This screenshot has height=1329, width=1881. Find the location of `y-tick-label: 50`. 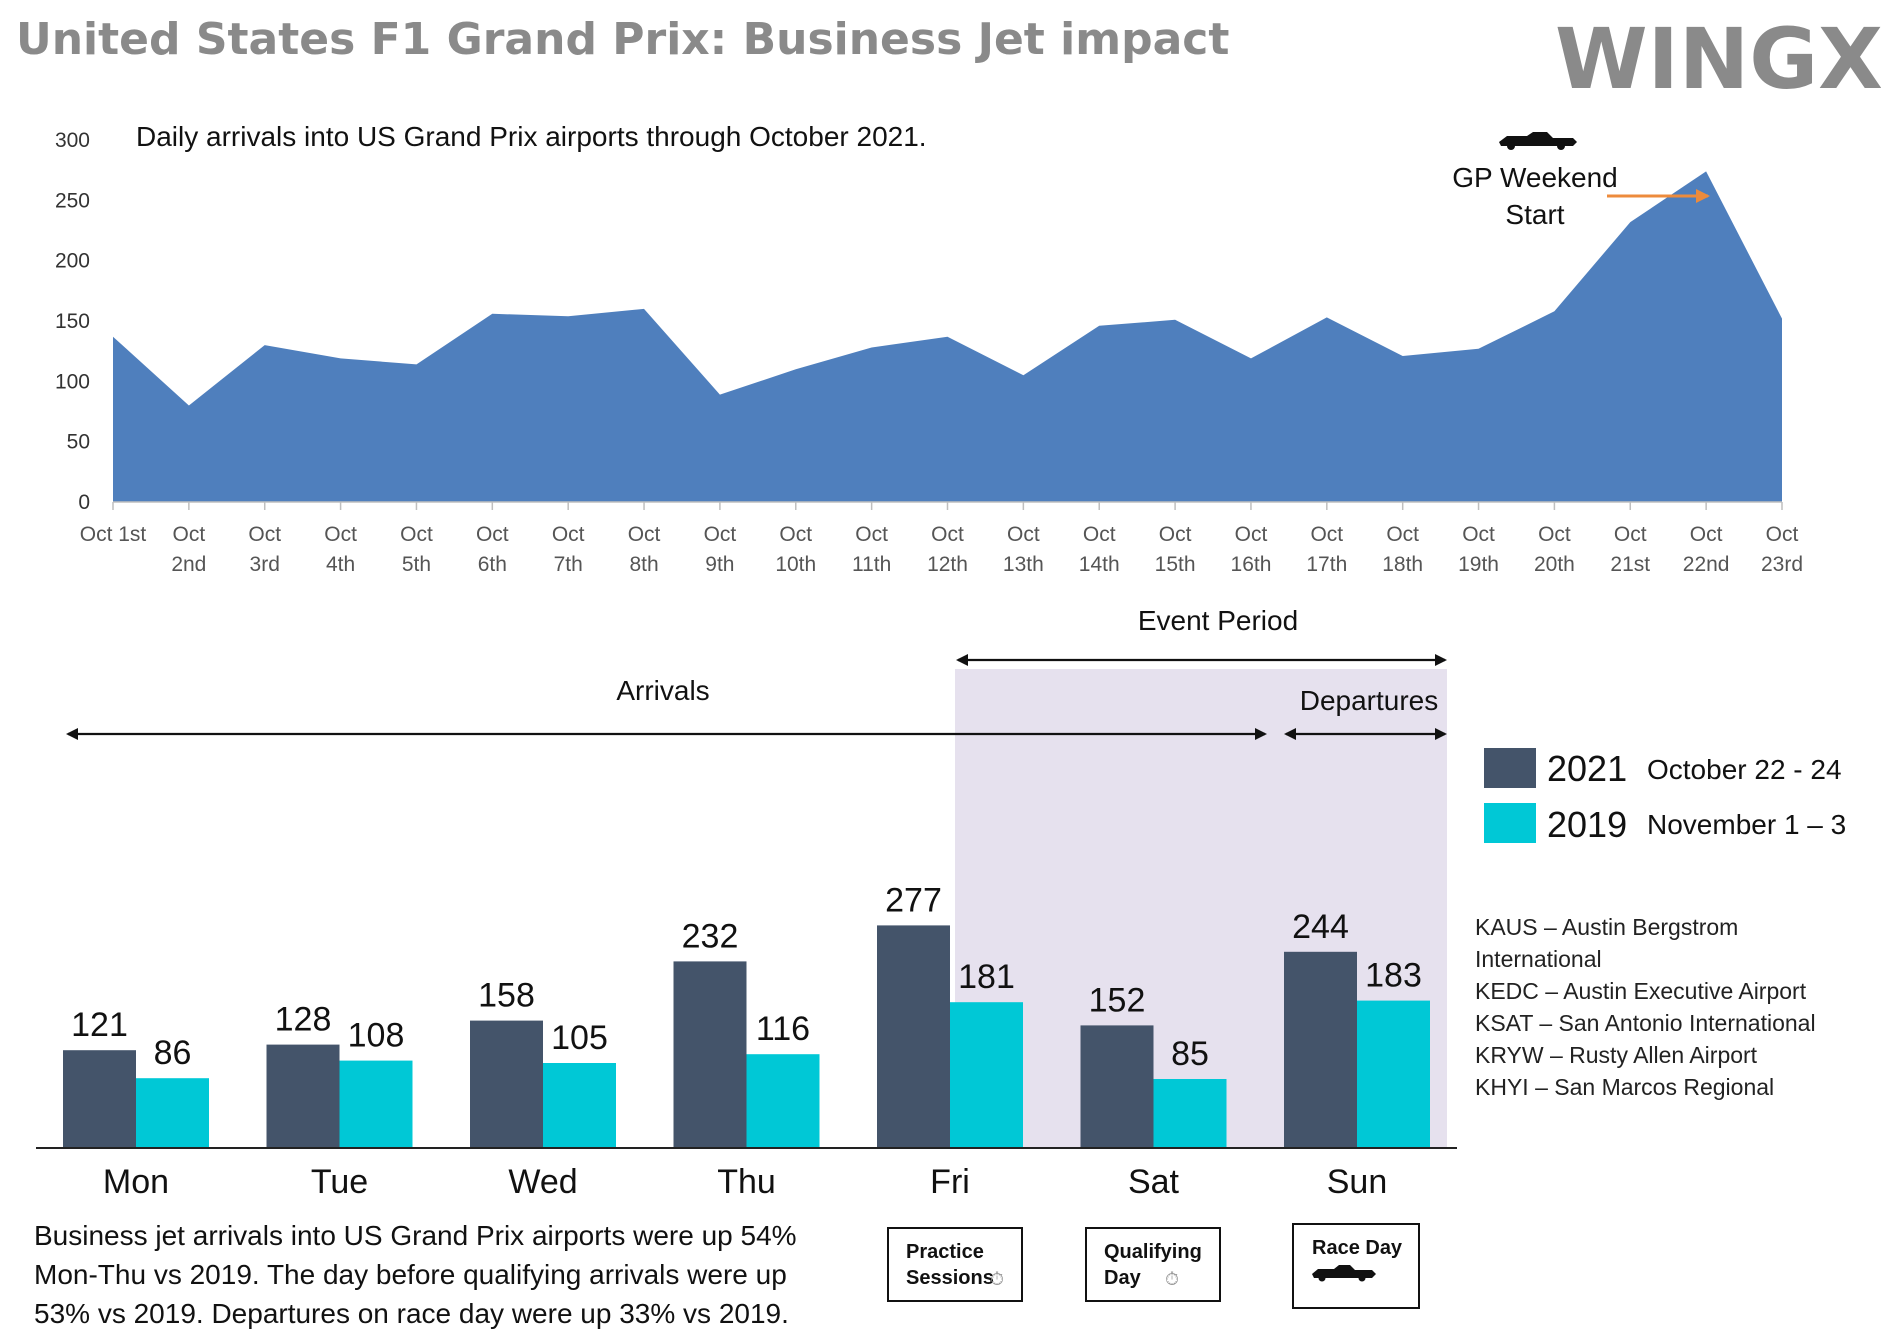

y-tick-label: 50 is located at coordinates (78, 442).